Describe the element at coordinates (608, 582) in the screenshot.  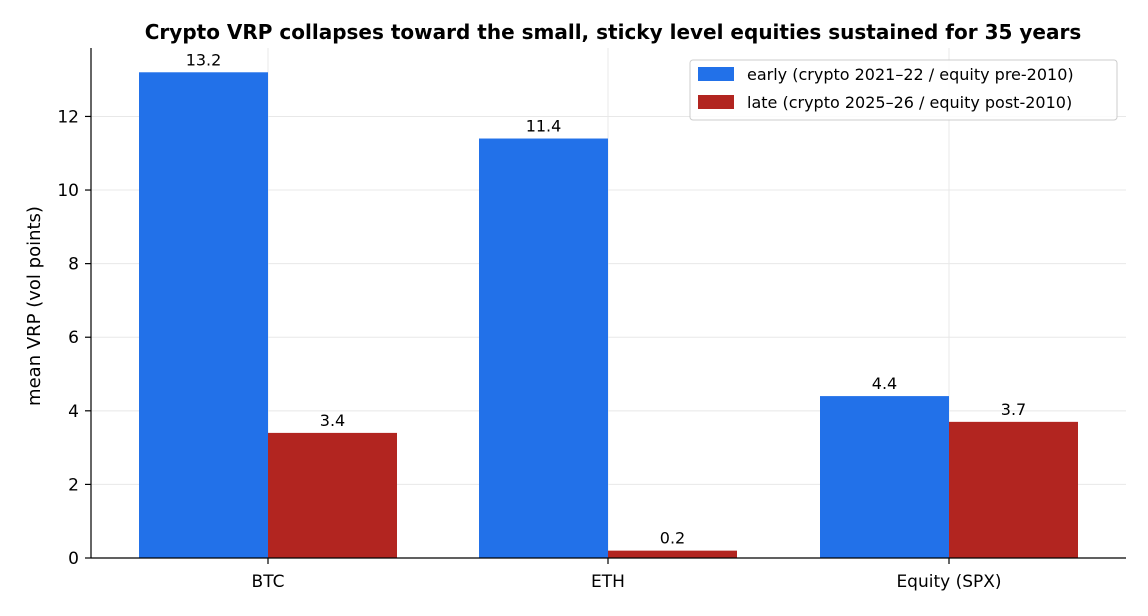
I see `x-tick-label: ETH` at that location.